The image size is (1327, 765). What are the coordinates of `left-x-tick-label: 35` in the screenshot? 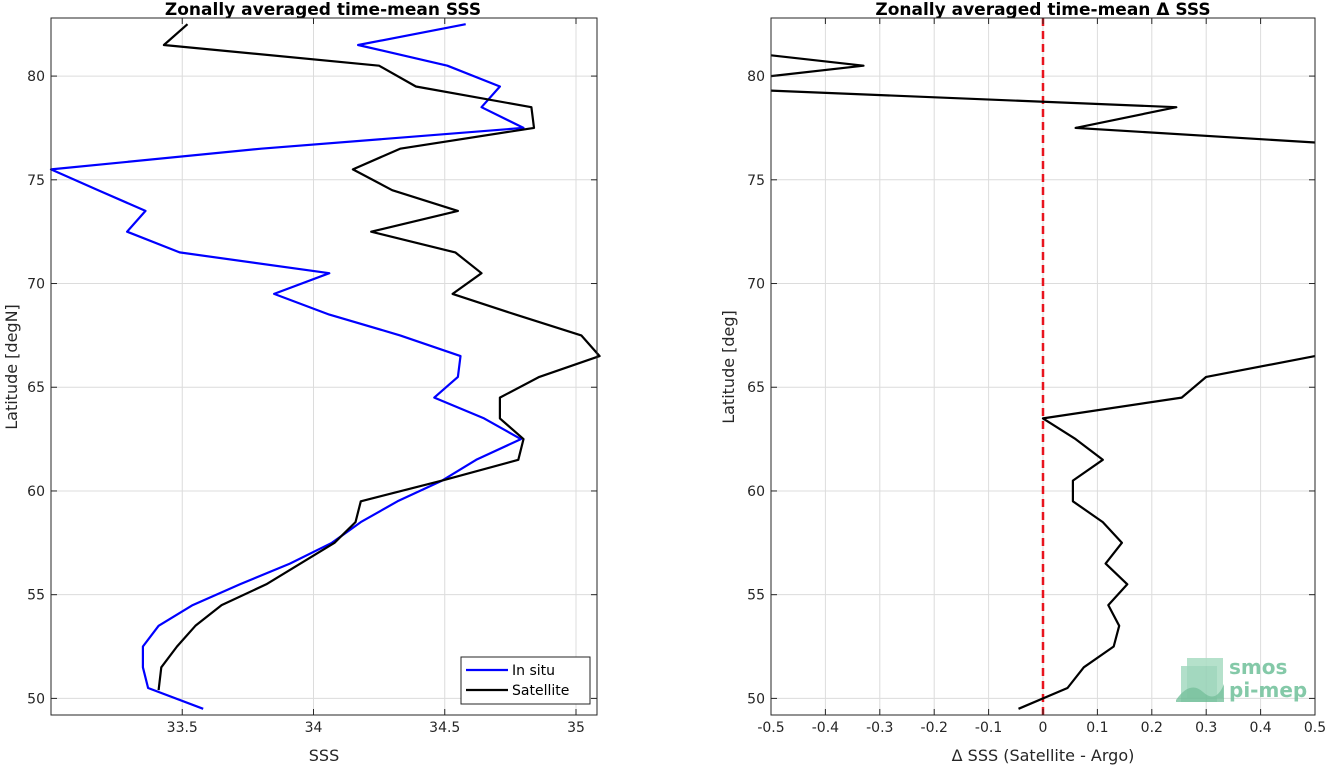 It's located at (576, 728).